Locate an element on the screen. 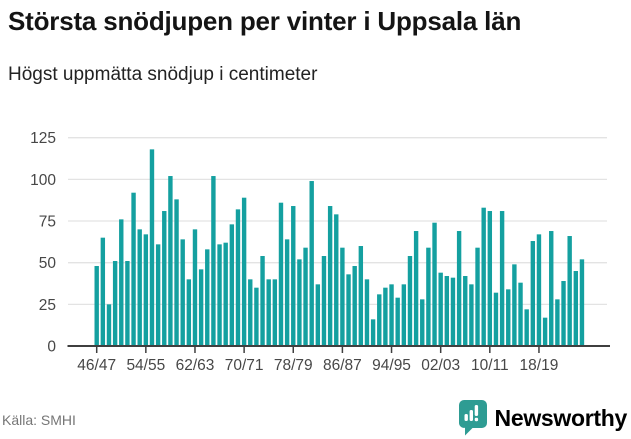 Image resolution: width=631 pixels, height=439 pixels. y-axis-tick-label: 100 is located at coordinates (43, 180).